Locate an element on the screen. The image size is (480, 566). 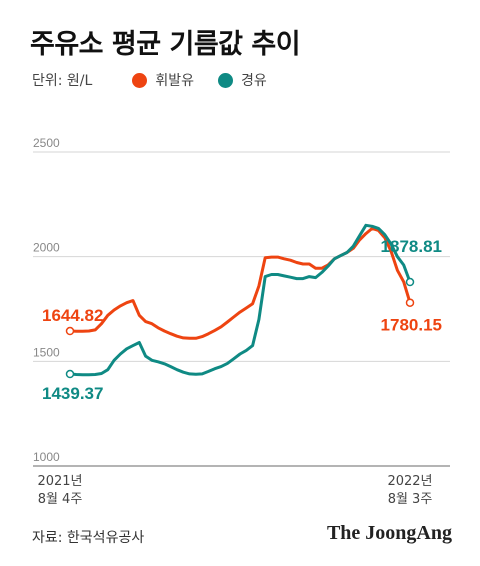
legend-dot-diesel is located at coordinates (225, 80).